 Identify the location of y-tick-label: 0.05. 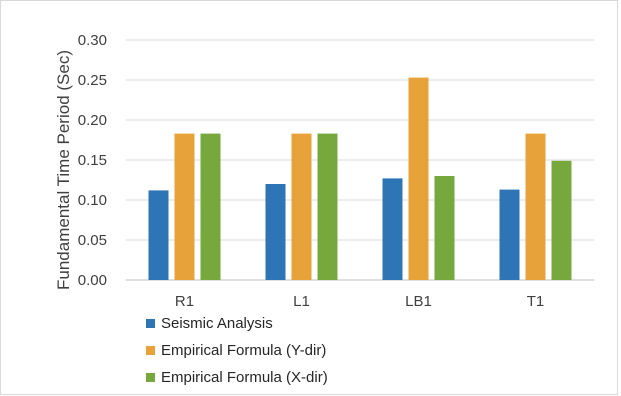
(92, 240).